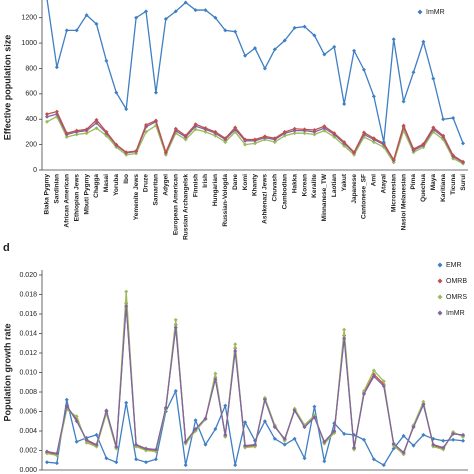 The width and height of the screenshot is (474, 474). What do you see at coordinates (156, 189) in the screenshot?
I see `x-tick-label: Samaritan` at bounding box center [156, 189].